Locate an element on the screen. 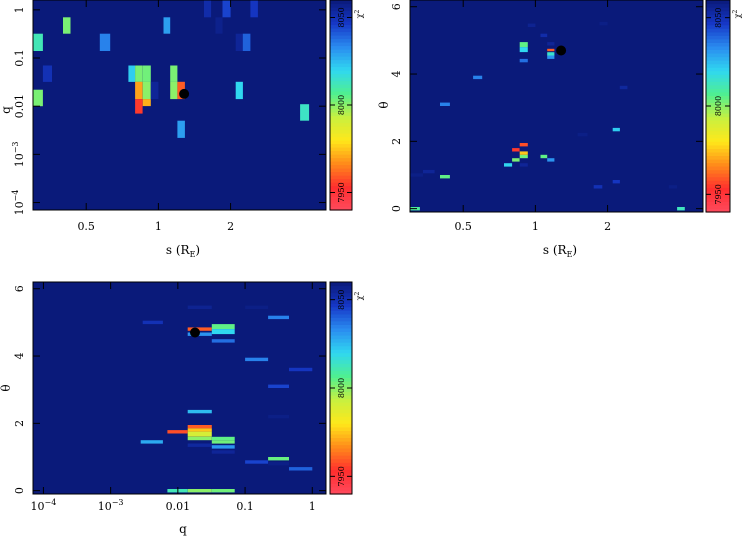  heatmap-cells is located at coordinates (171, 69).